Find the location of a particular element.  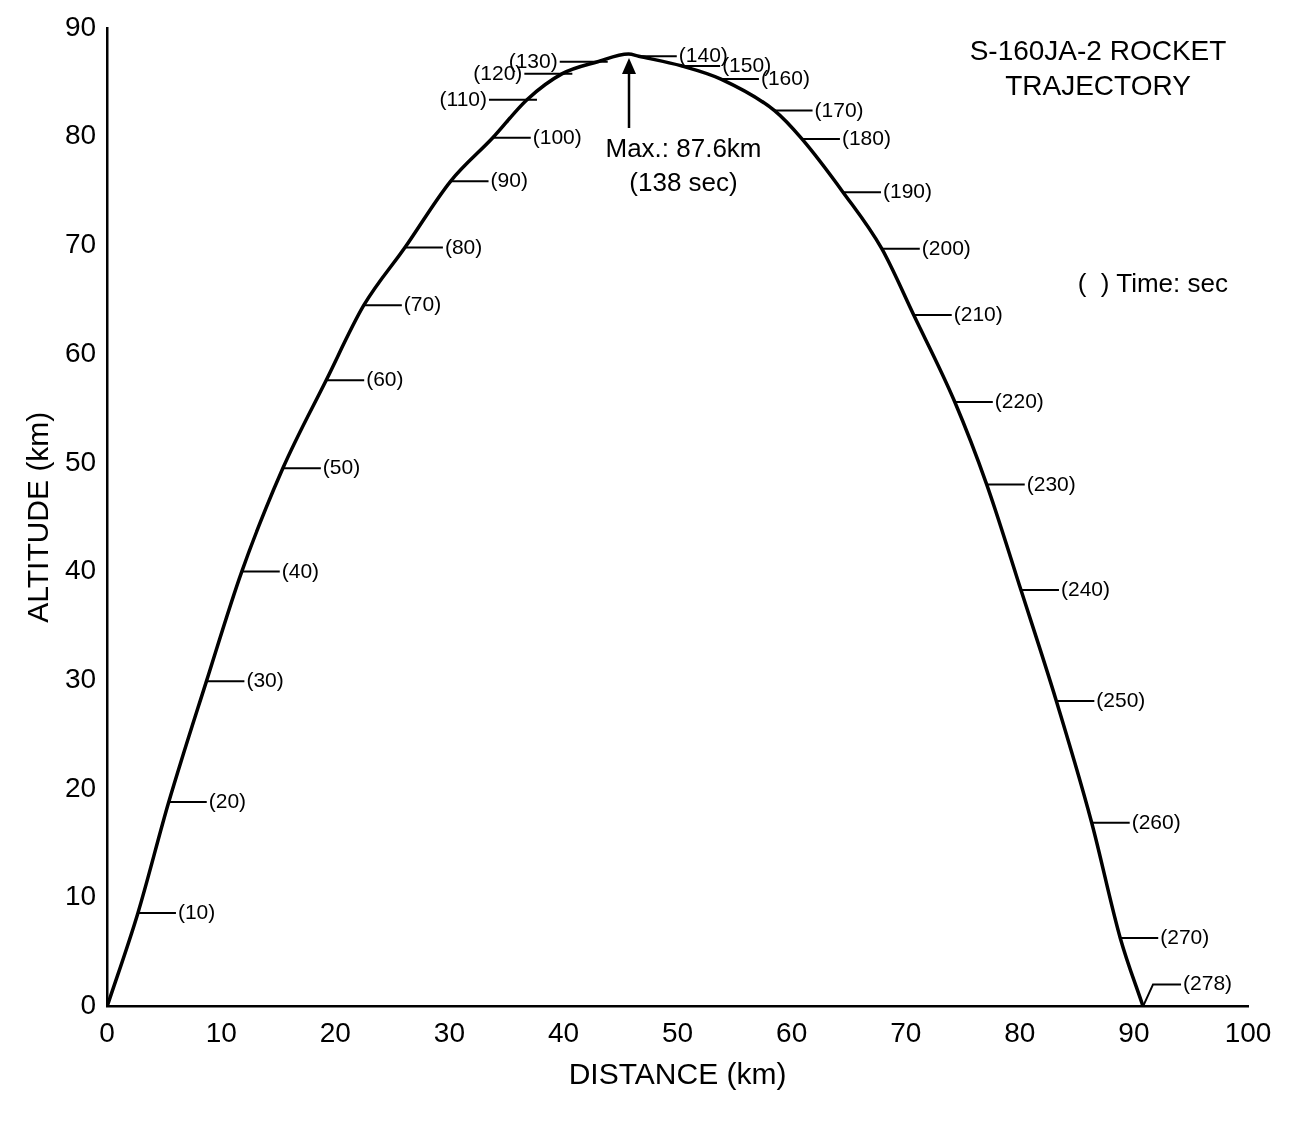

annotation: (50) is located at coordinates (341, 467).